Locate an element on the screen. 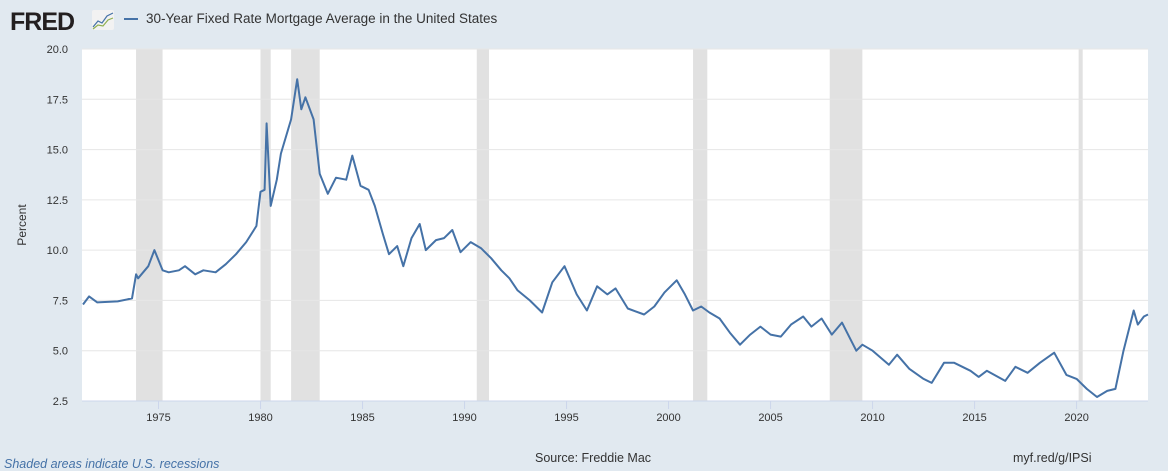 The height and width of the screenshot is (471, 1168). y-tick-label: 7.5 is located at coordinates (60, 301).